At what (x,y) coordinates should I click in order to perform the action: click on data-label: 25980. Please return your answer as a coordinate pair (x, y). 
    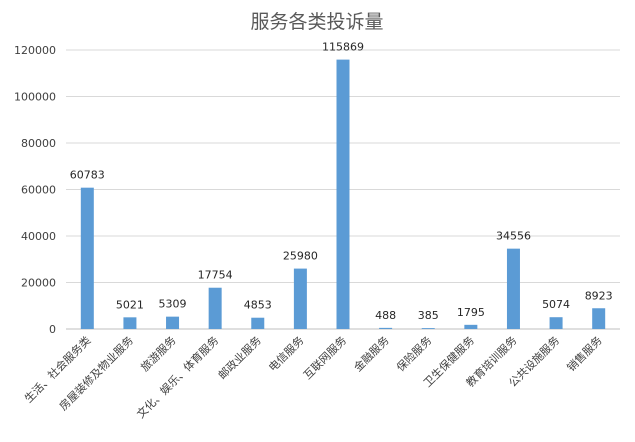
    Looking at the image, I should click on (300, 256).